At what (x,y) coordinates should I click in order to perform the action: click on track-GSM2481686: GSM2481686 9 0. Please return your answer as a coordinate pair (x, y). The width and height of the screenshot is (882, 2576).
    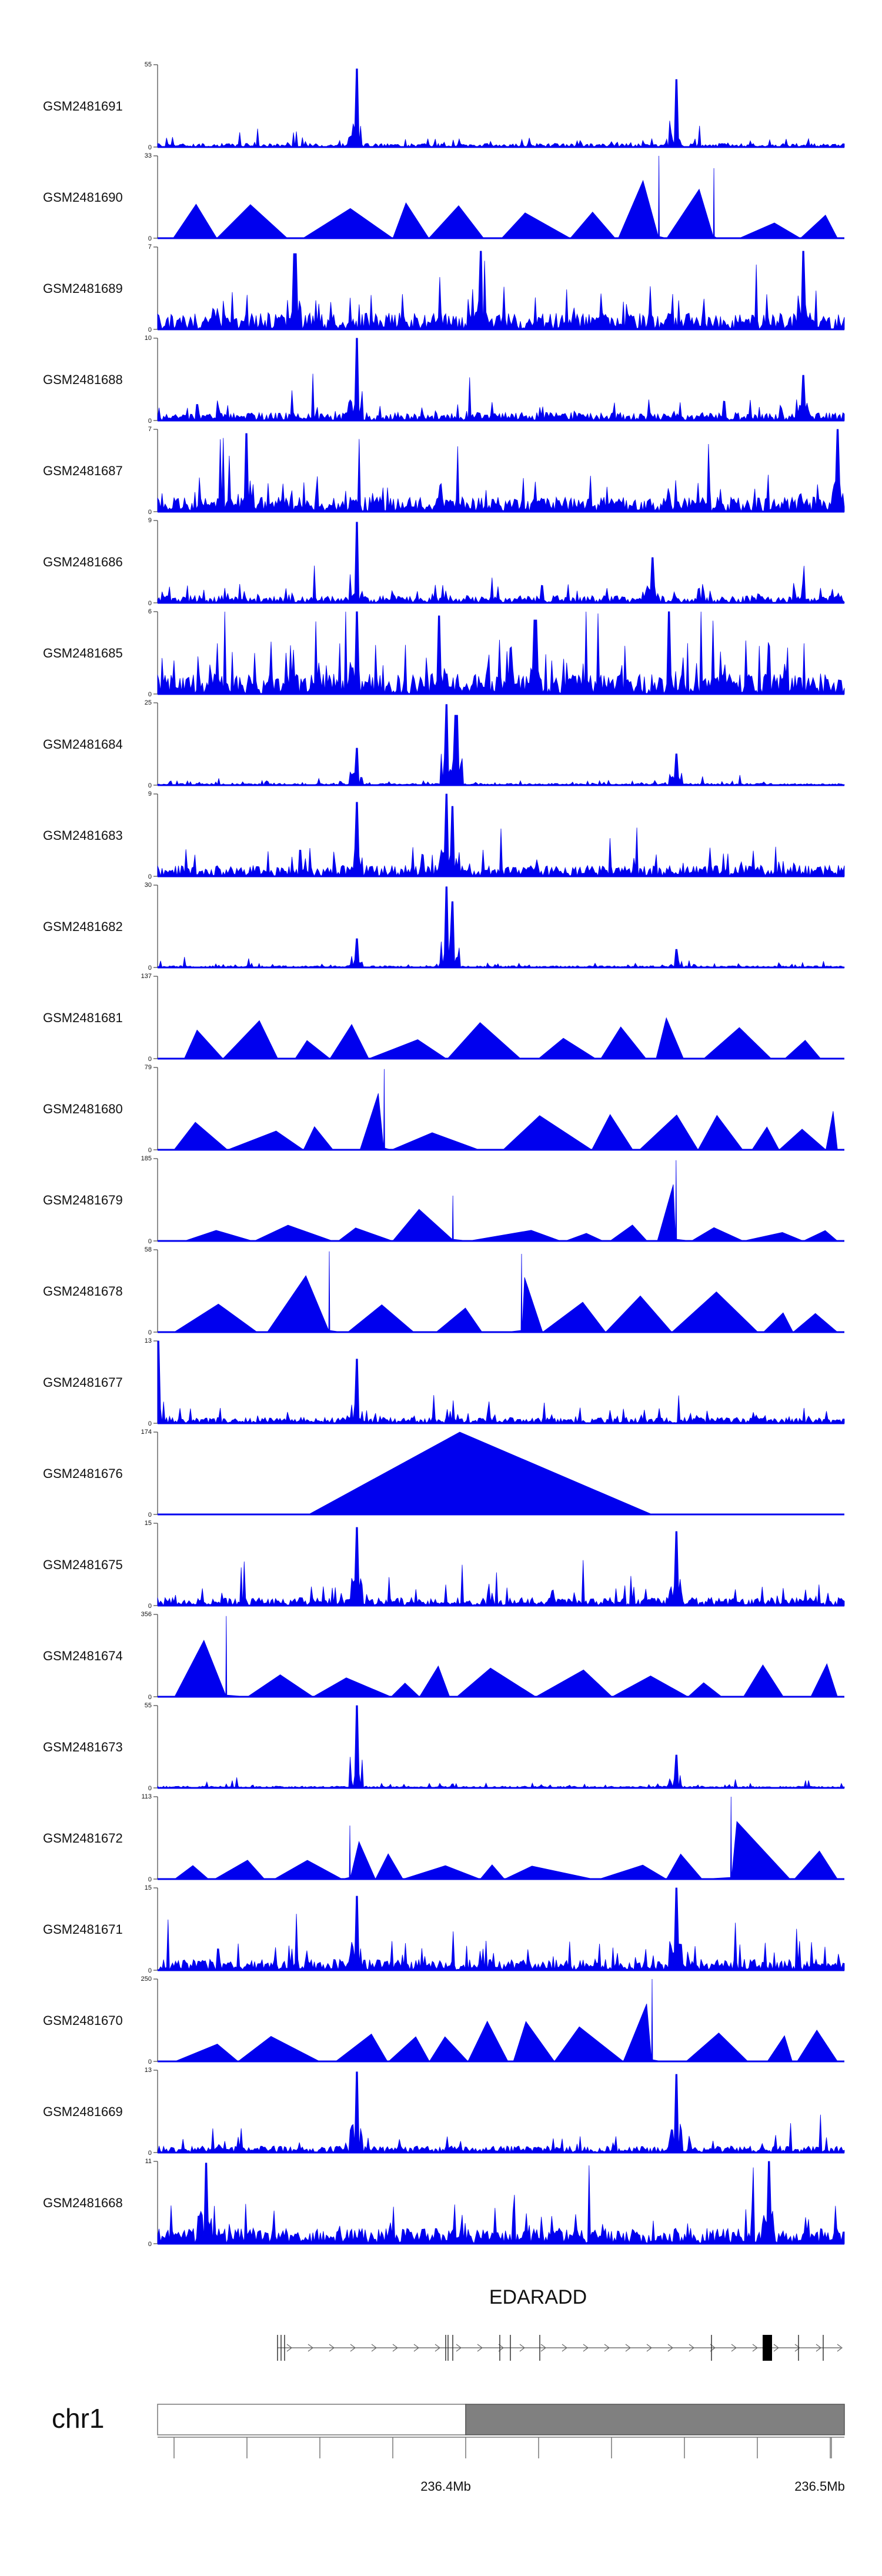
    Looking at the image, I should click on (444, 562).